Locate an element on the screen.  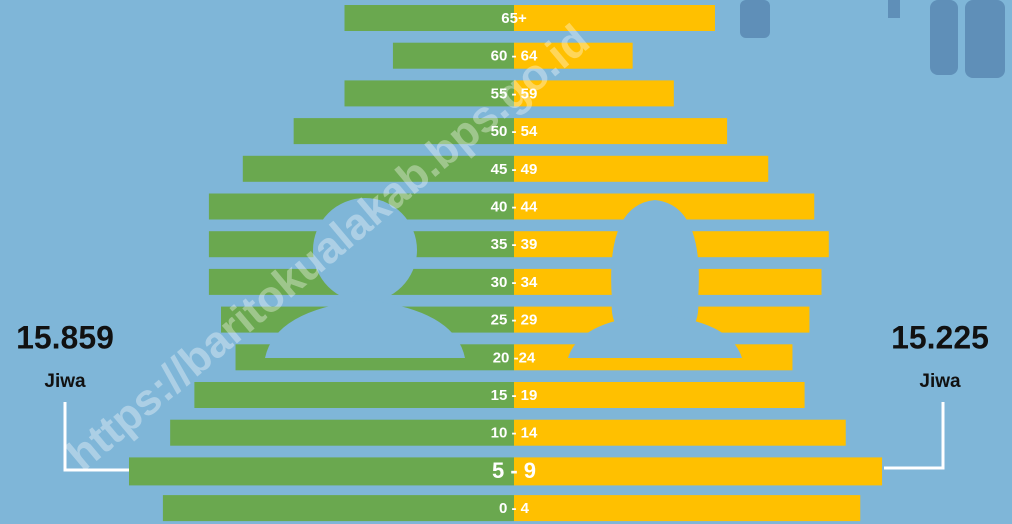
age-label: 0 - 4 is located at coordinates (514, 508).